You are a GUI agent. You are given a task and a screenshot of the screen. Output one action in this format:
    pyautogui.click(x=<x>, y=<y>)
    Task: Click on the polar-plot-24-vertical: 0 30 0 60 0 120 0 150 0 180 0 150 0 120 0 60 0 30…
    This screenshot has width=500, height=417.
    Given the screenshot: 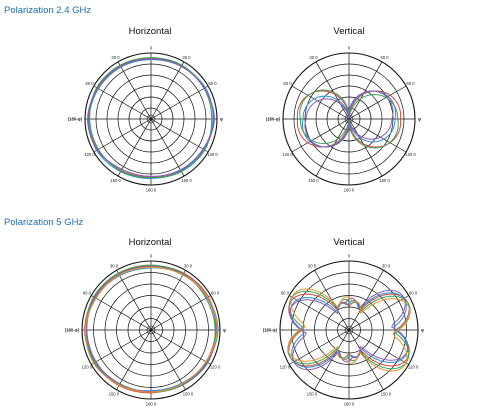 What is the action you would take?
    pyautogui.click(x=343, y=119)
    